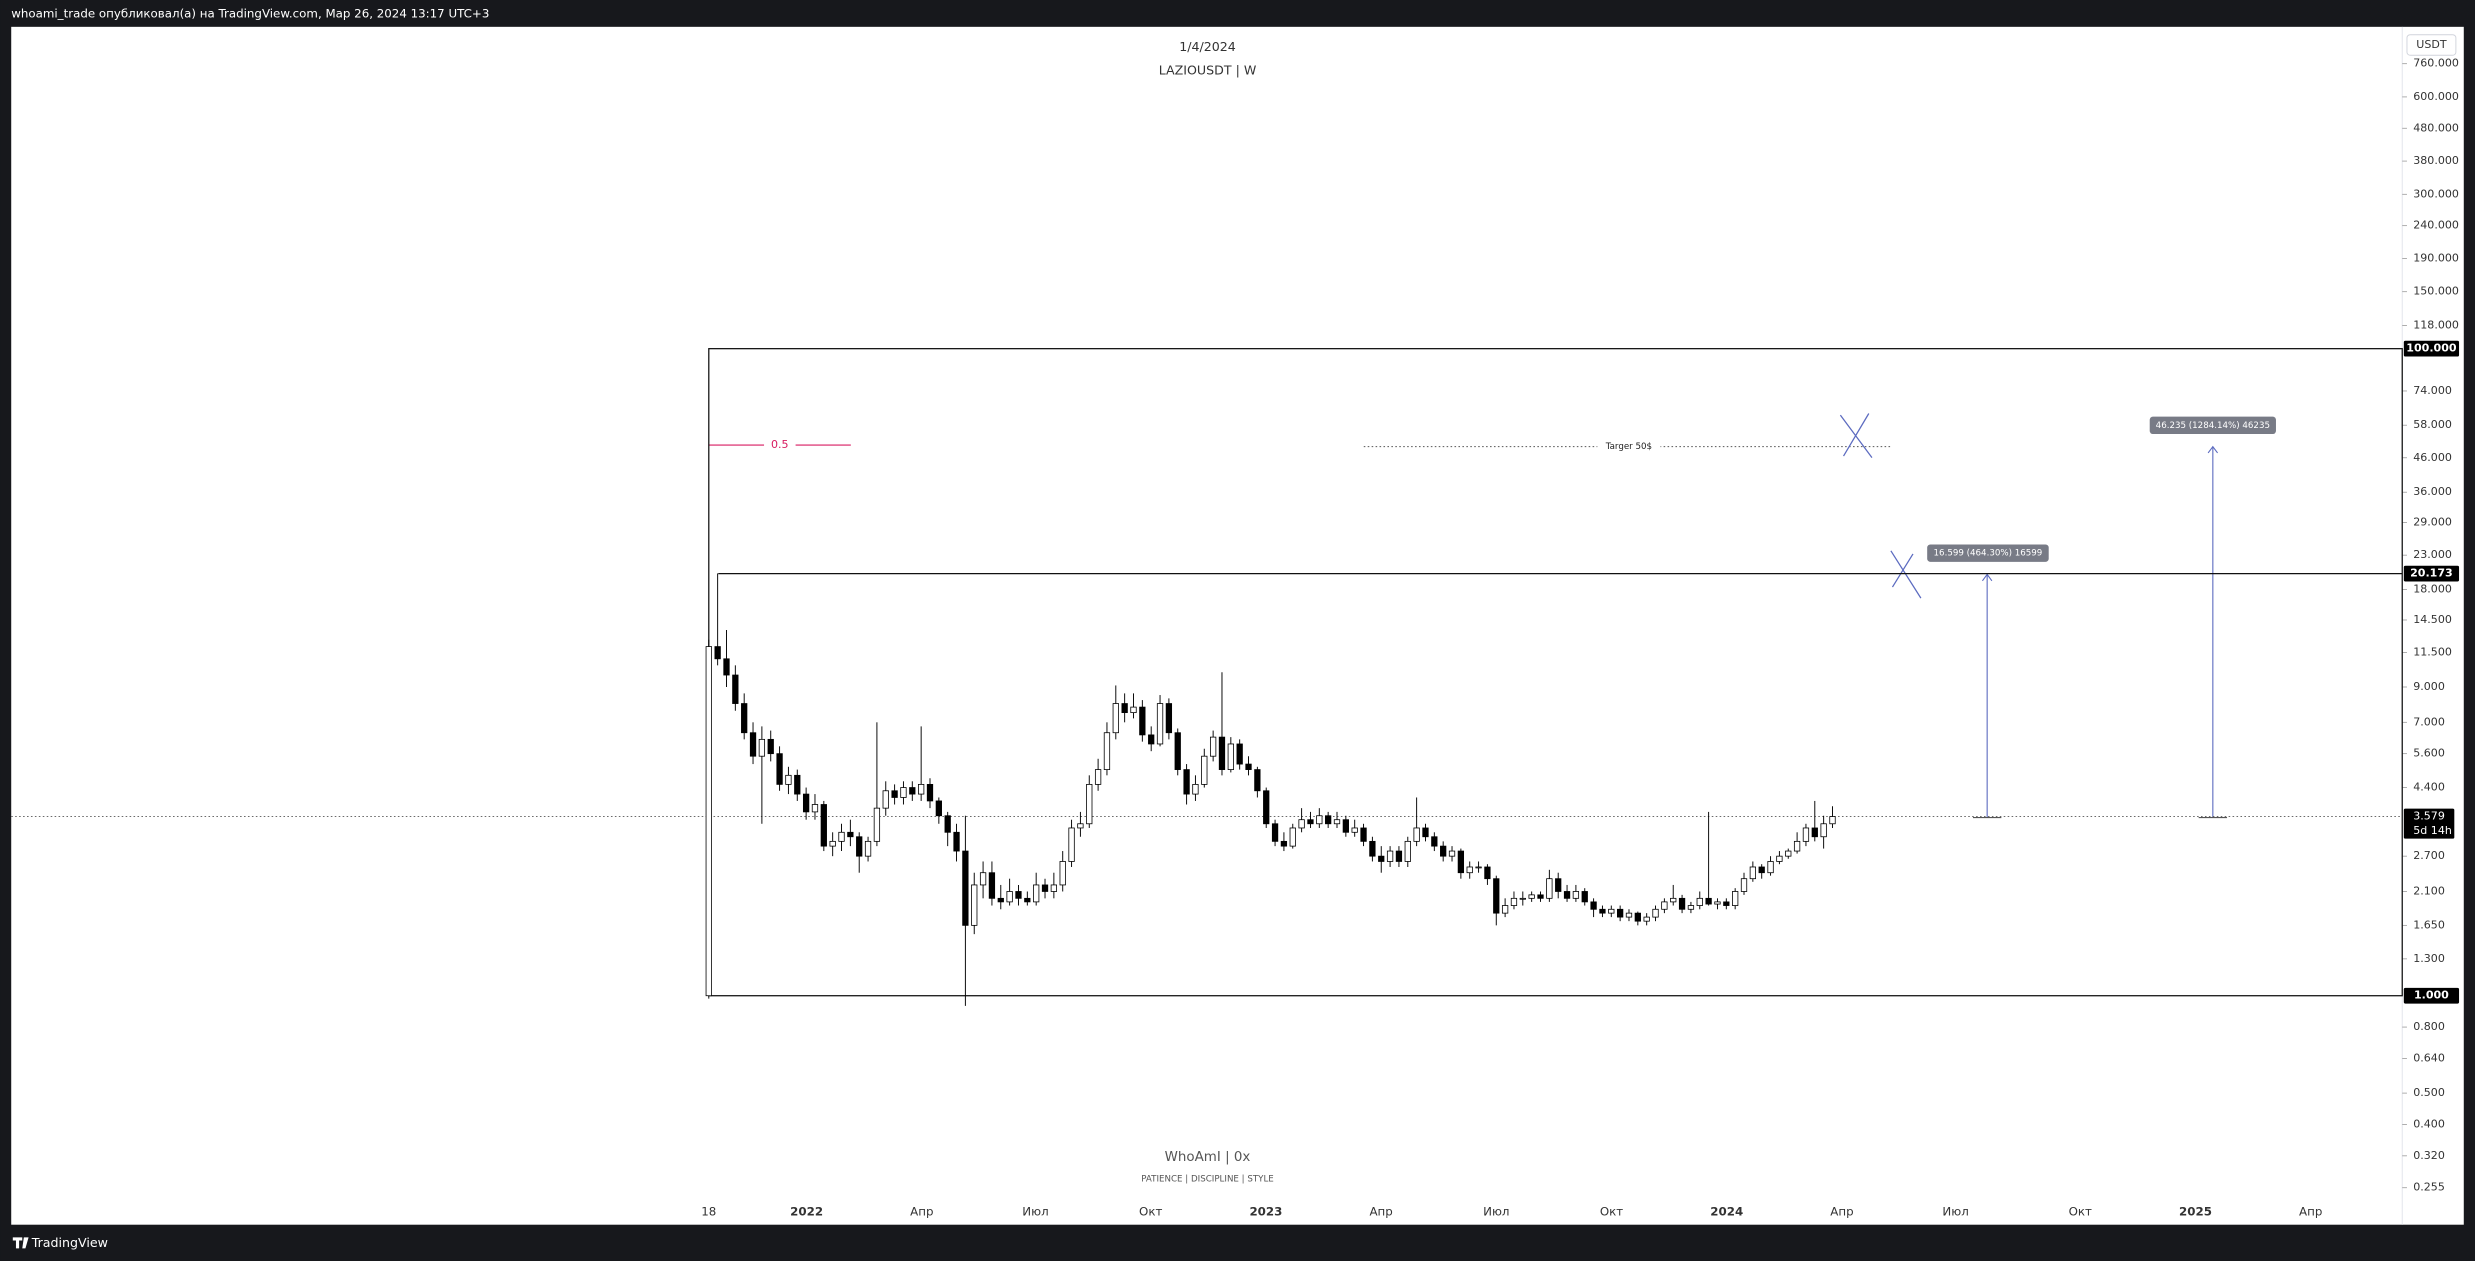 Image resolution: width=2475 pixels, height=1261 pixels. What do you see at coordinates (2436, 96) in the screenshot?
I see `y-tick-label: 600.000` at bounding box center [2436, 96].